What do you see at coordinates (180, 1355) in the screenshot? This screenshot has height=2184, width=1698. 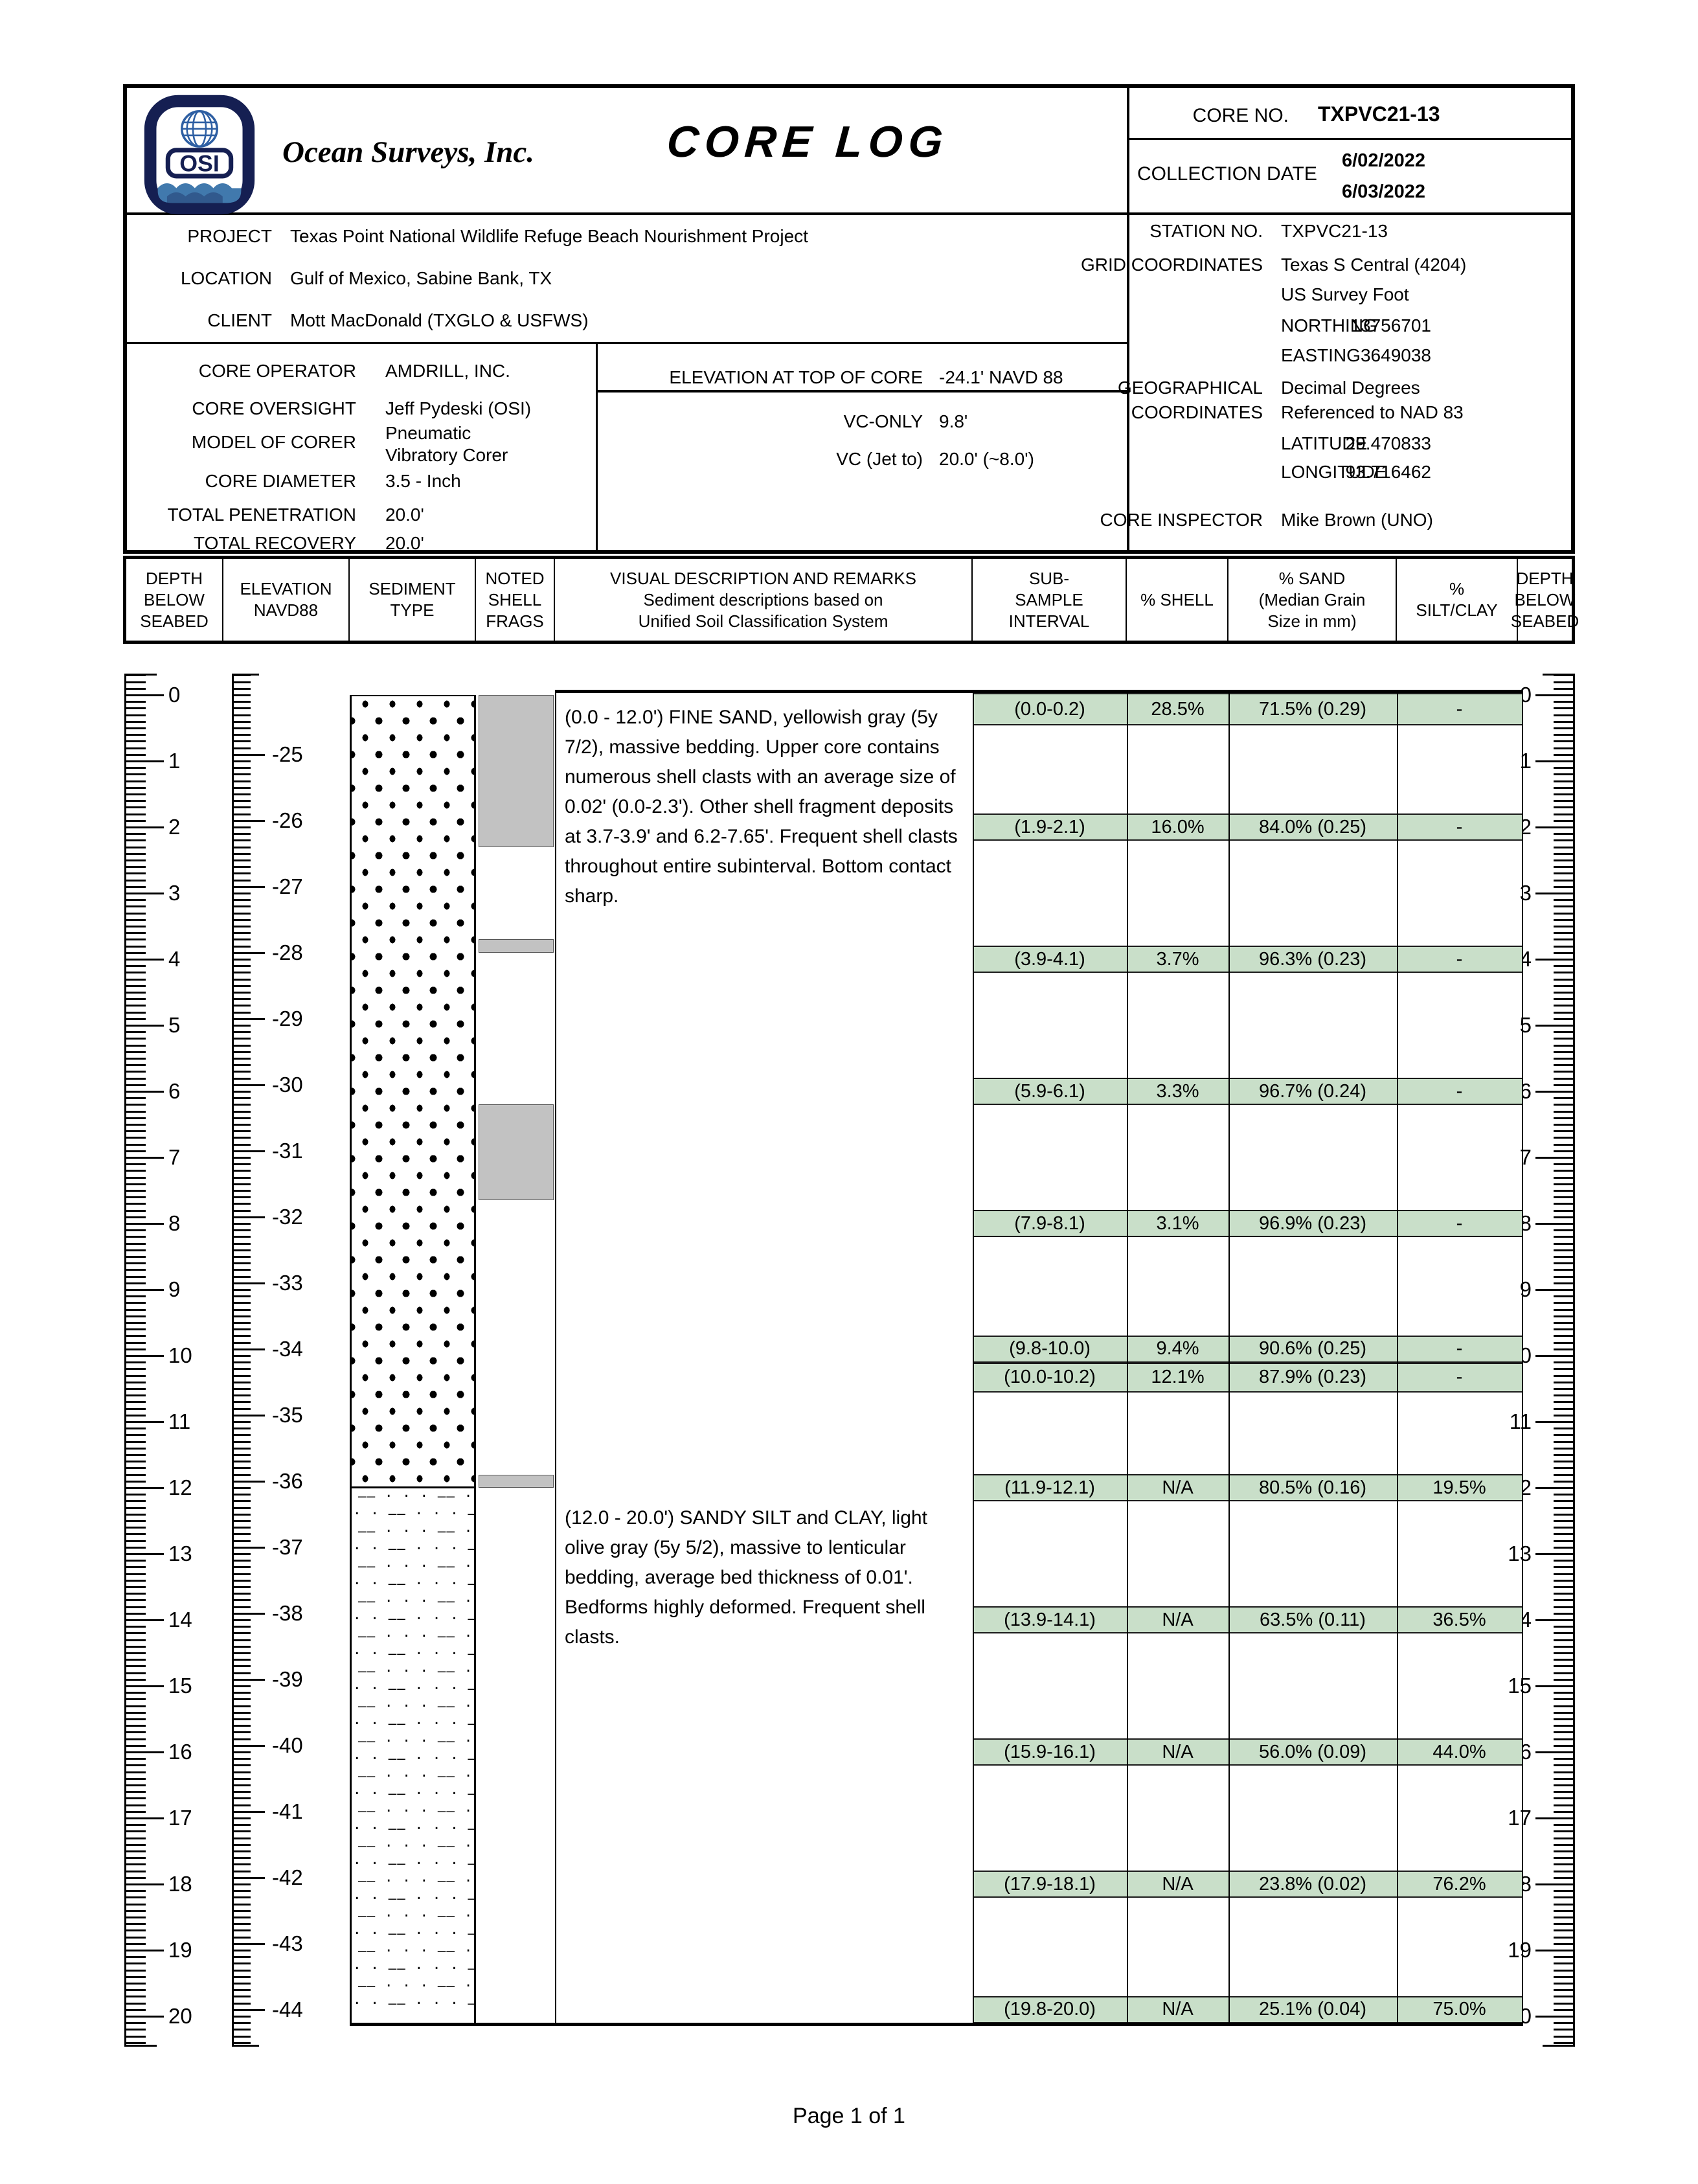 I see `depth-tick-label: 10` at bounding box center [180, 1355].